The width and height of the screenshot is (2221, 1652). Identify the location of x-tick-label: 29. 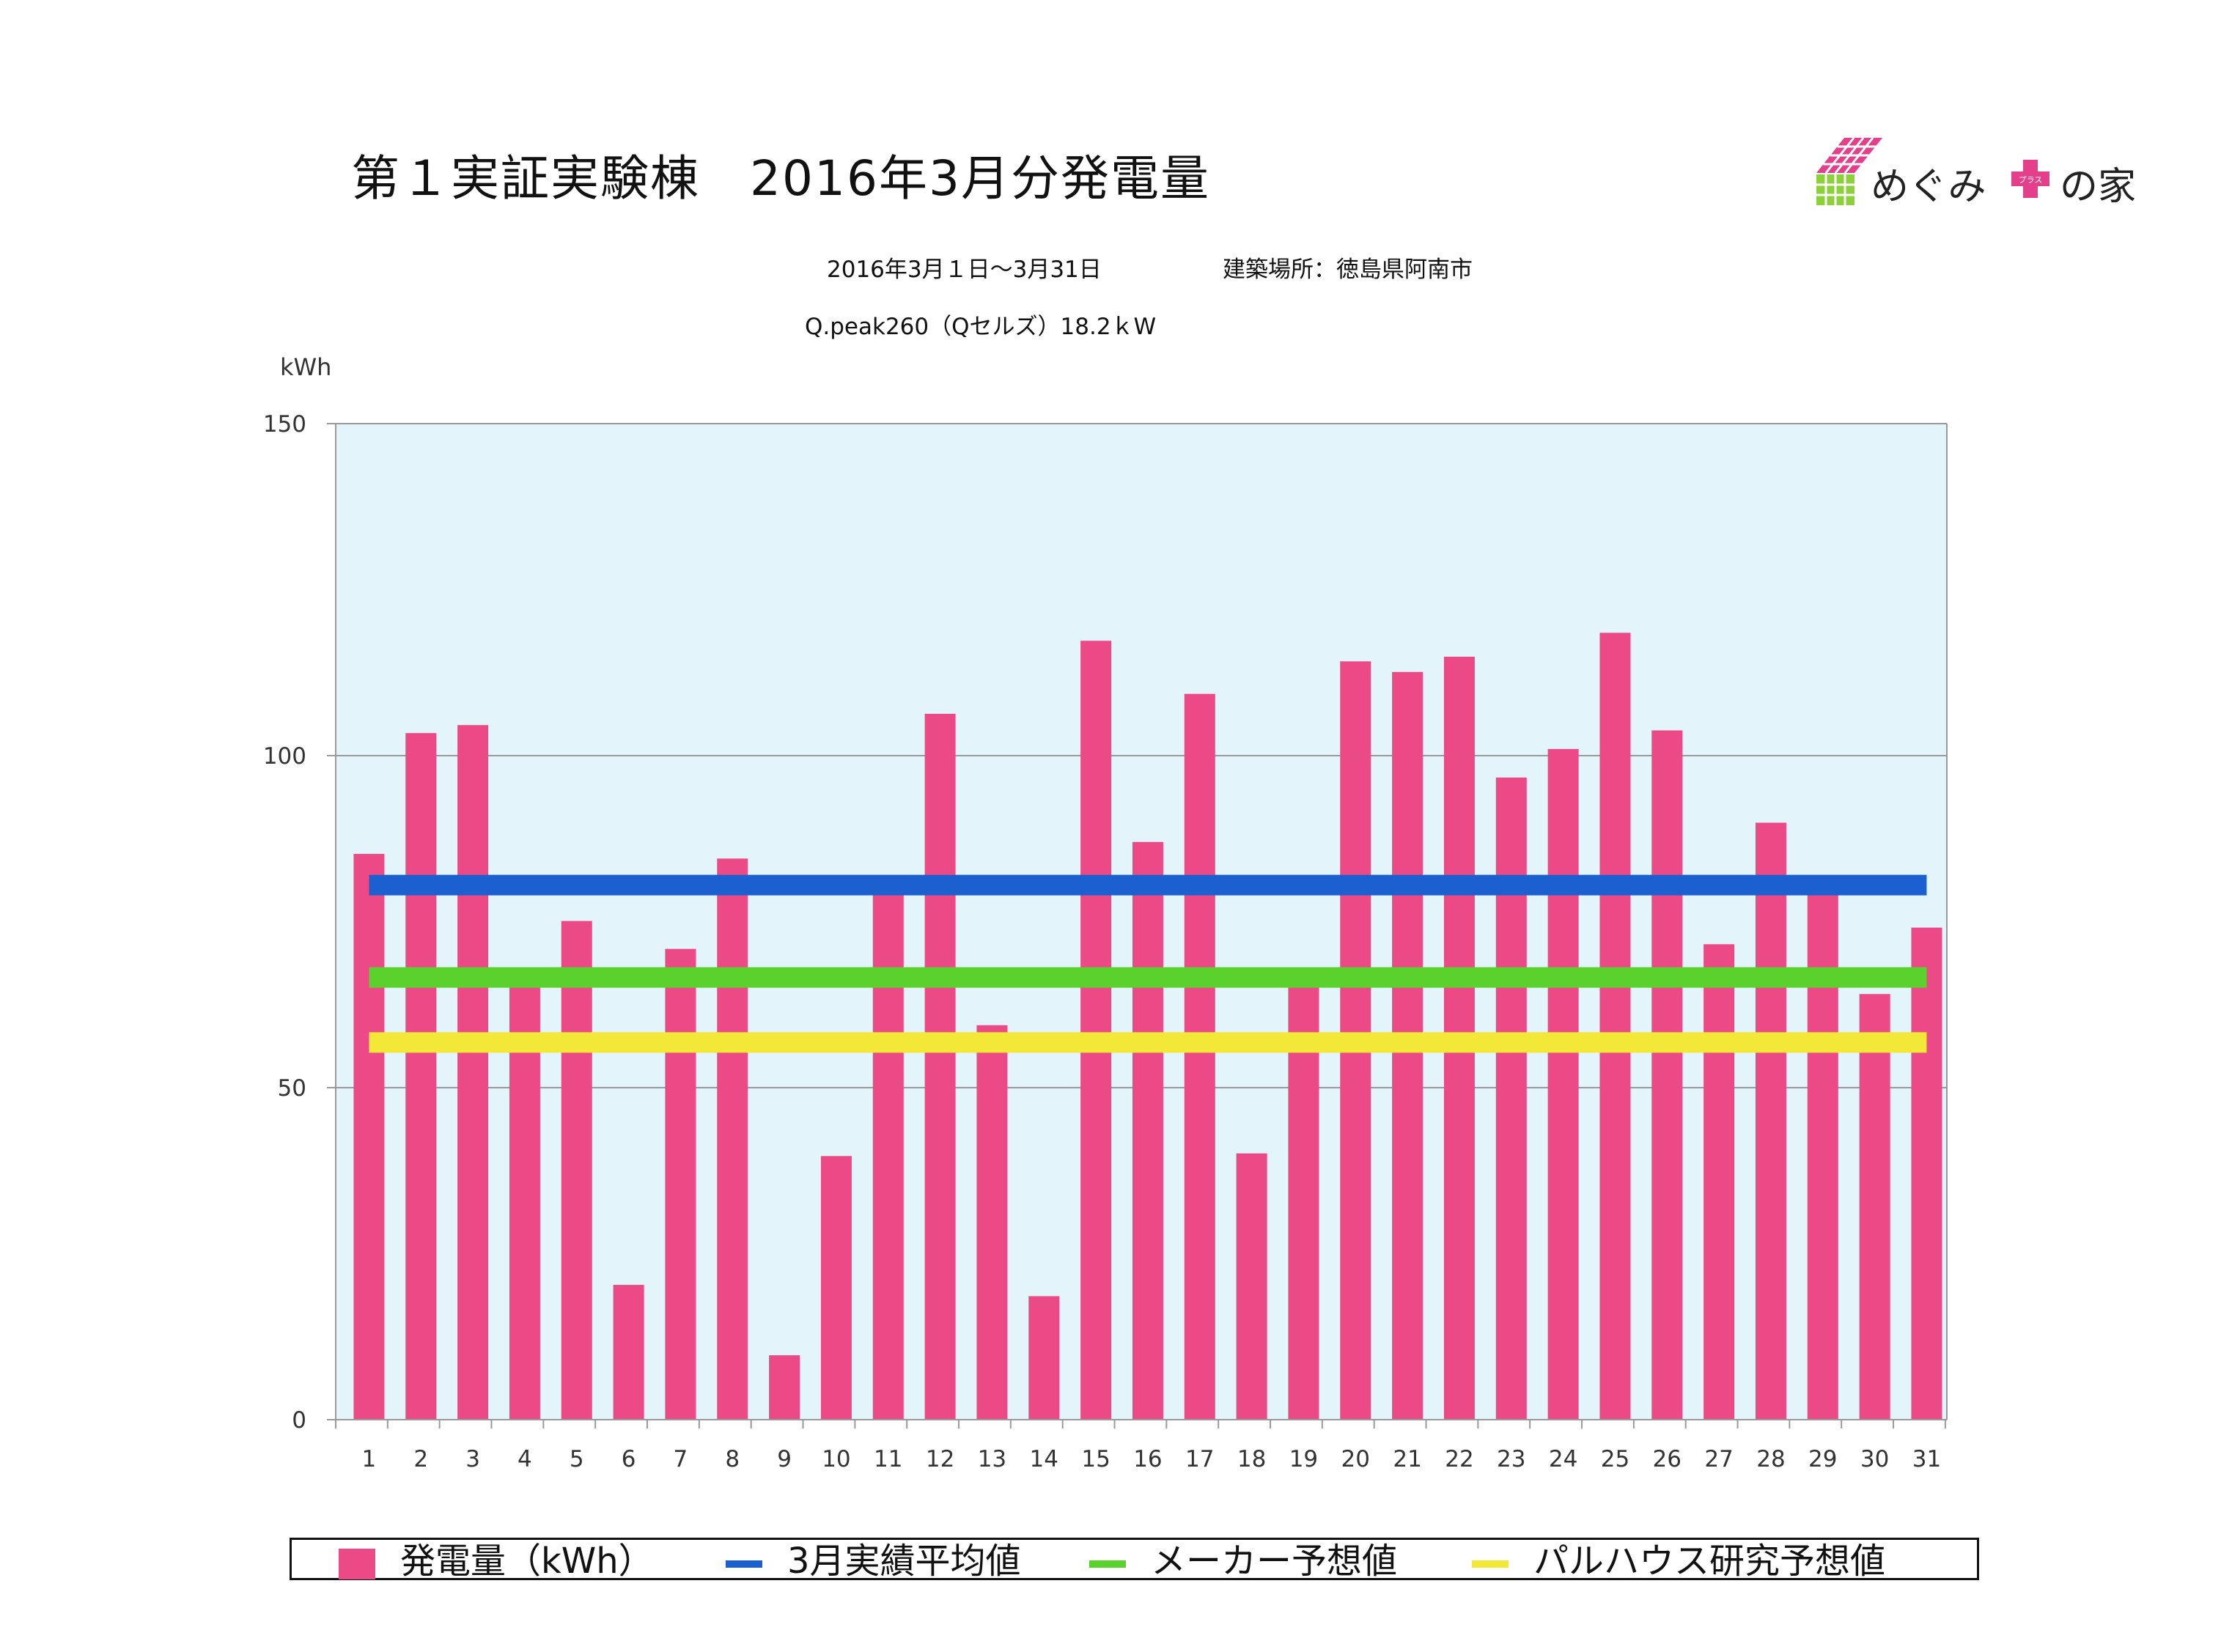
(1822, 1459).